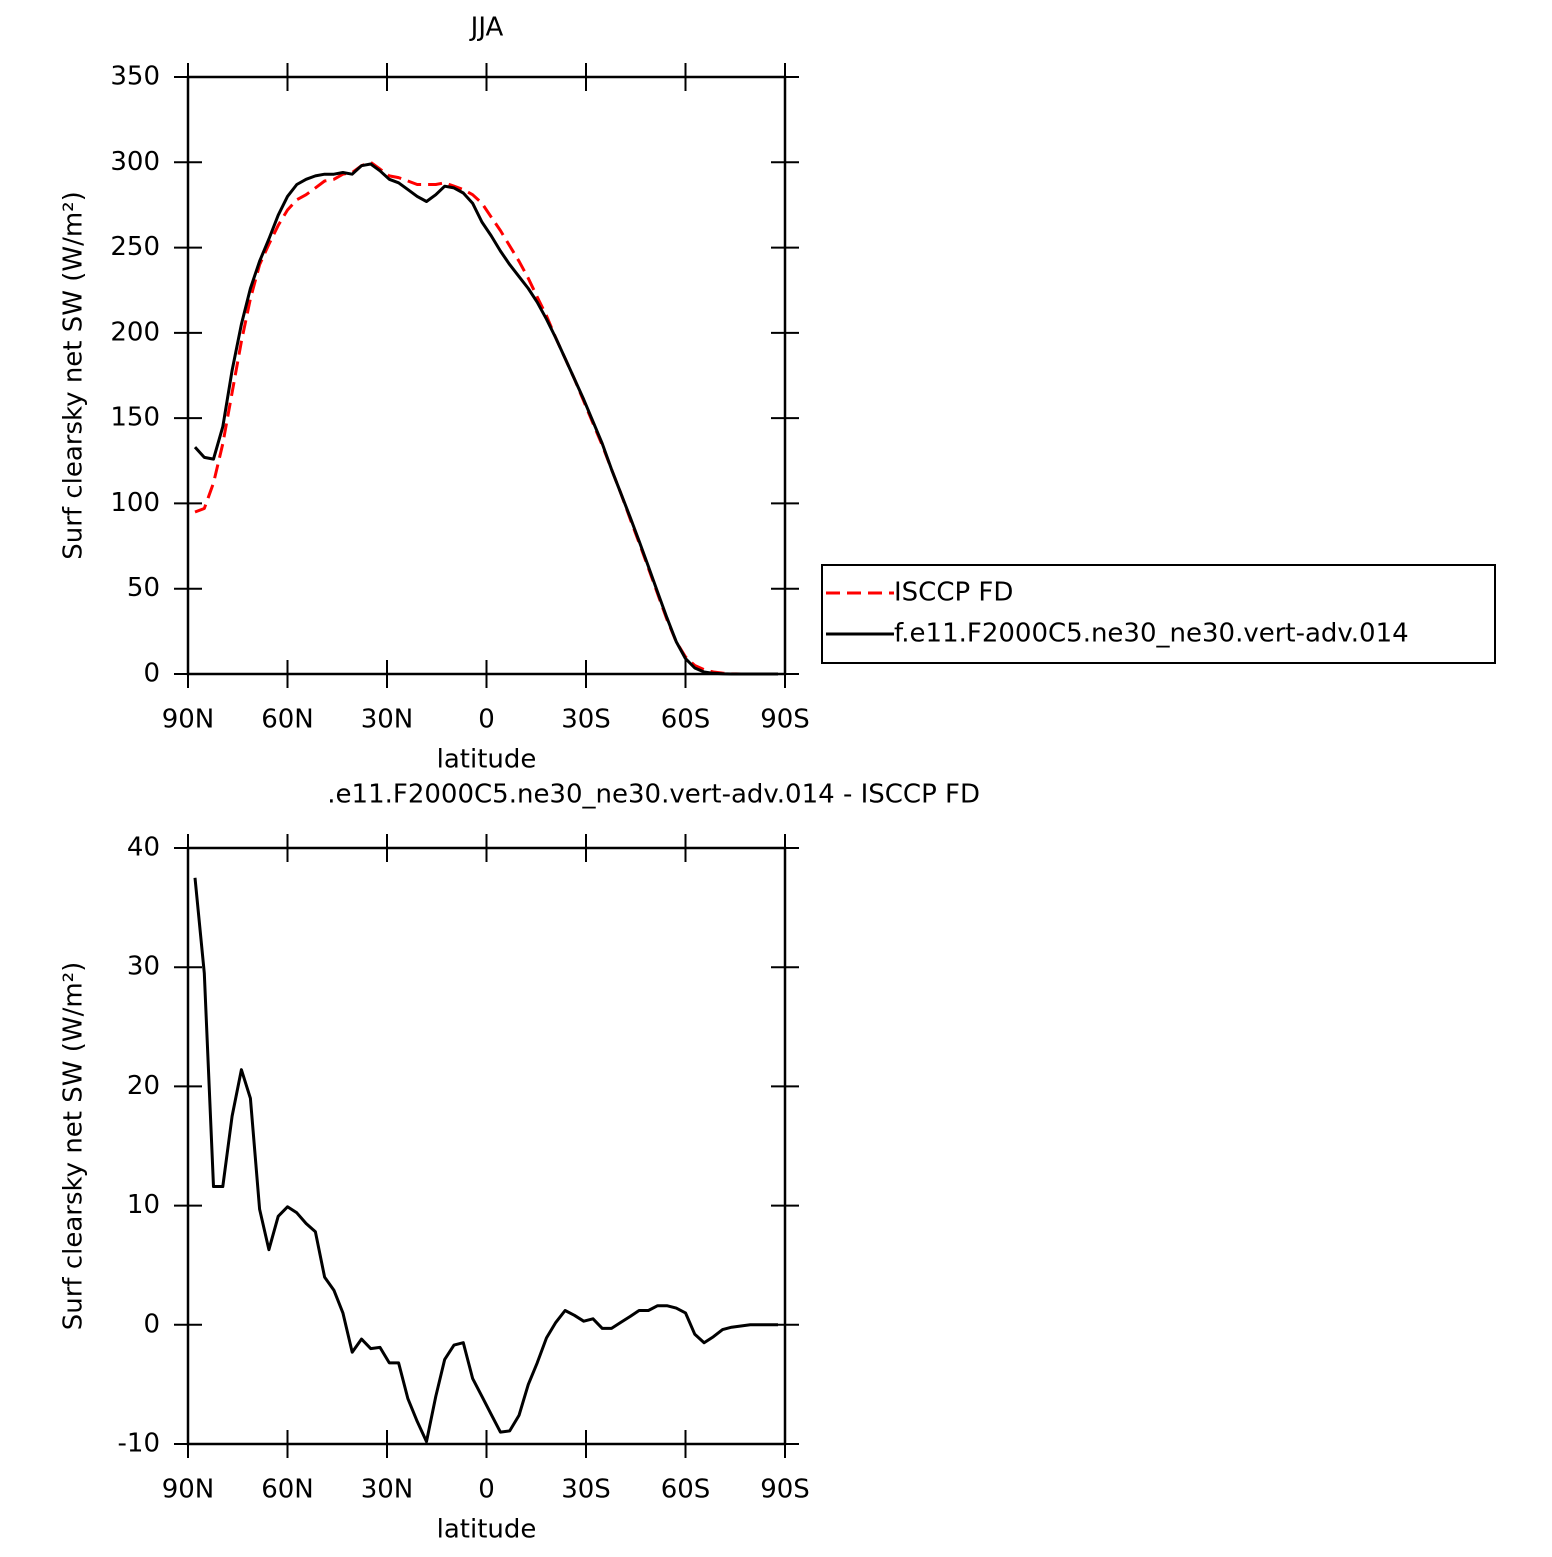 The height and width of the screenshot is (1557, 1552). Describe the element at coordinates (953, 593) in the screenshot. I see `legend-label: ISCCP FD` at that location.